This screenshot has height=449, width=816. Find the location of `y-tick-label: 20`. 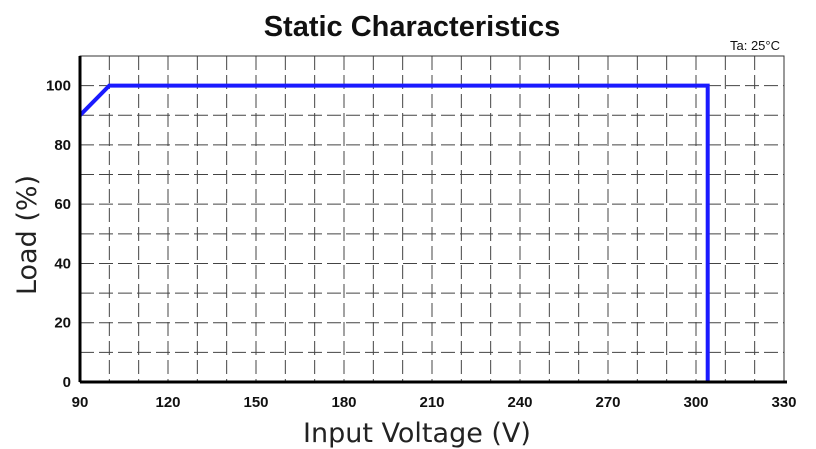

y-tick-label: 20 is located at coordinates (62, 323).